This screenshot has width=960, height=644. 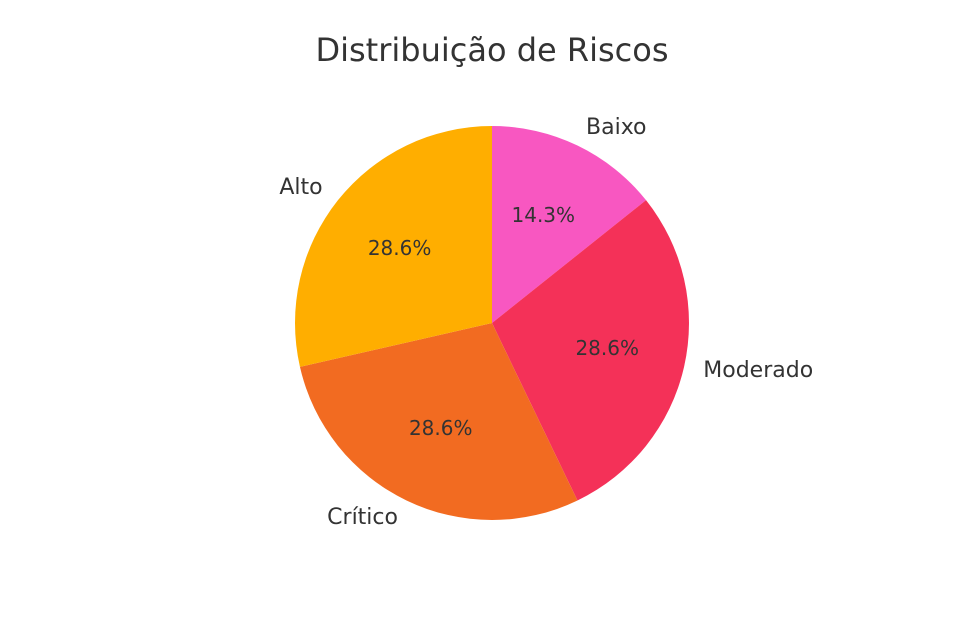 I want to click on chart-title: Distribuição de Riscos, so click(x=491, y=50).